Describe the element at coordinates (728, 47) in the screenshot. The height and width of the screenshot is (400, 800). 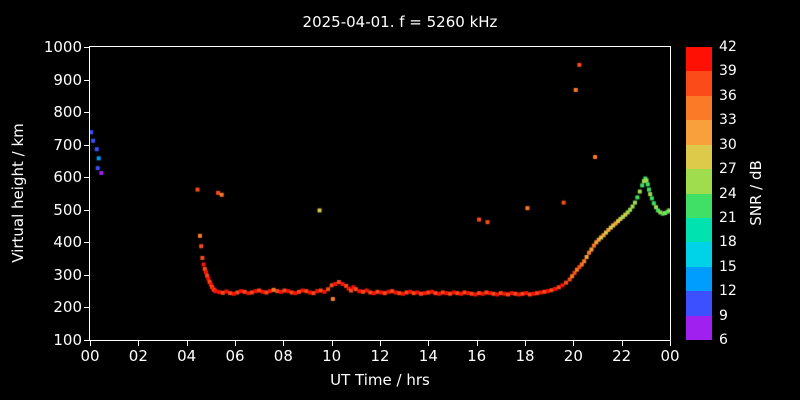
I see `colorbar-tick-label: 42` at that location.